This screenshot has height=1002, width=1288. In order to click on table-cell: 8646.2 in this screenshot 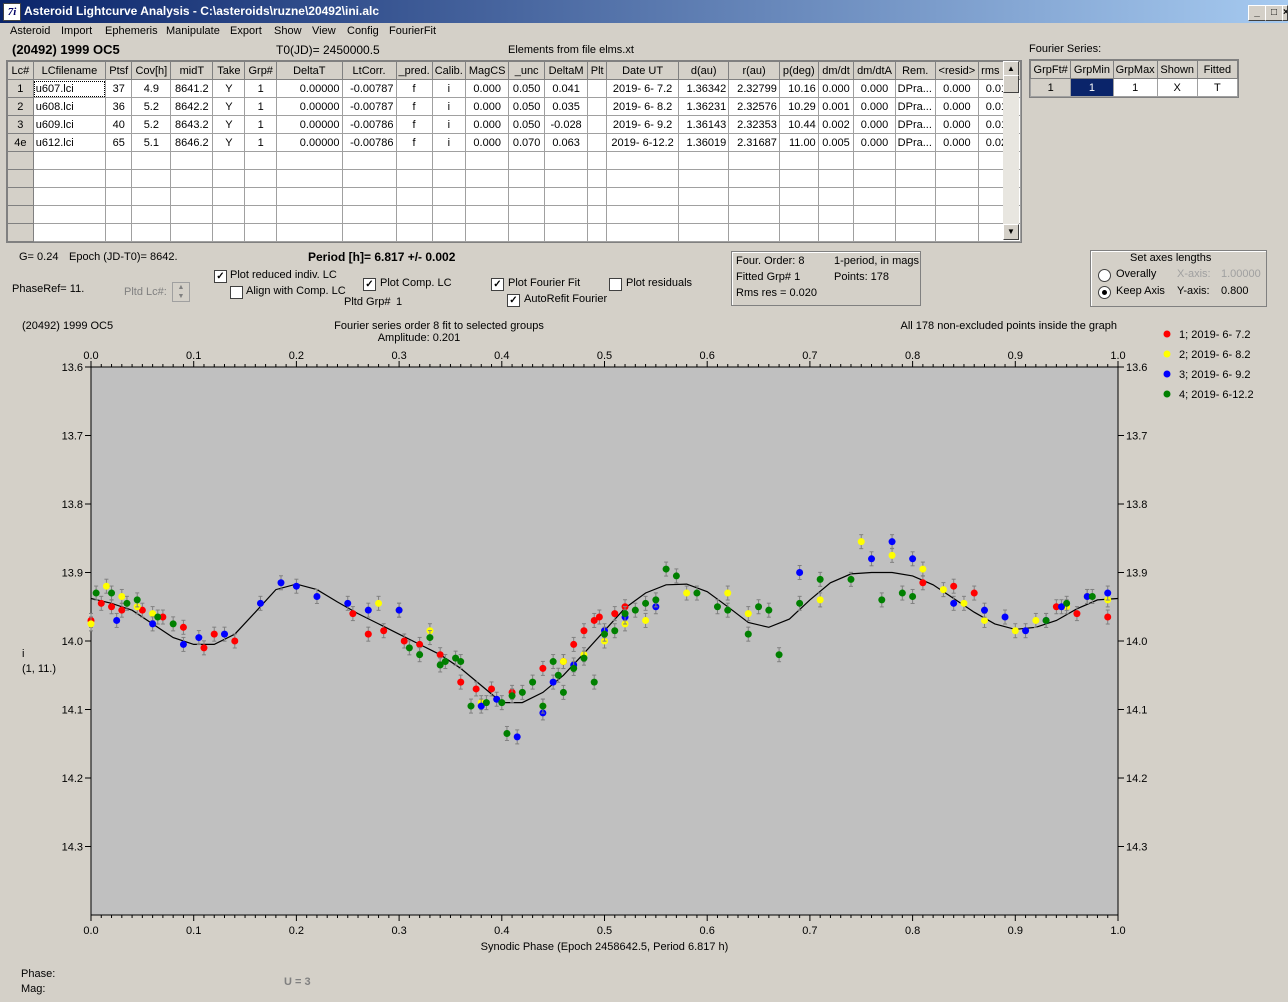, I will do `click(192, 142)`.